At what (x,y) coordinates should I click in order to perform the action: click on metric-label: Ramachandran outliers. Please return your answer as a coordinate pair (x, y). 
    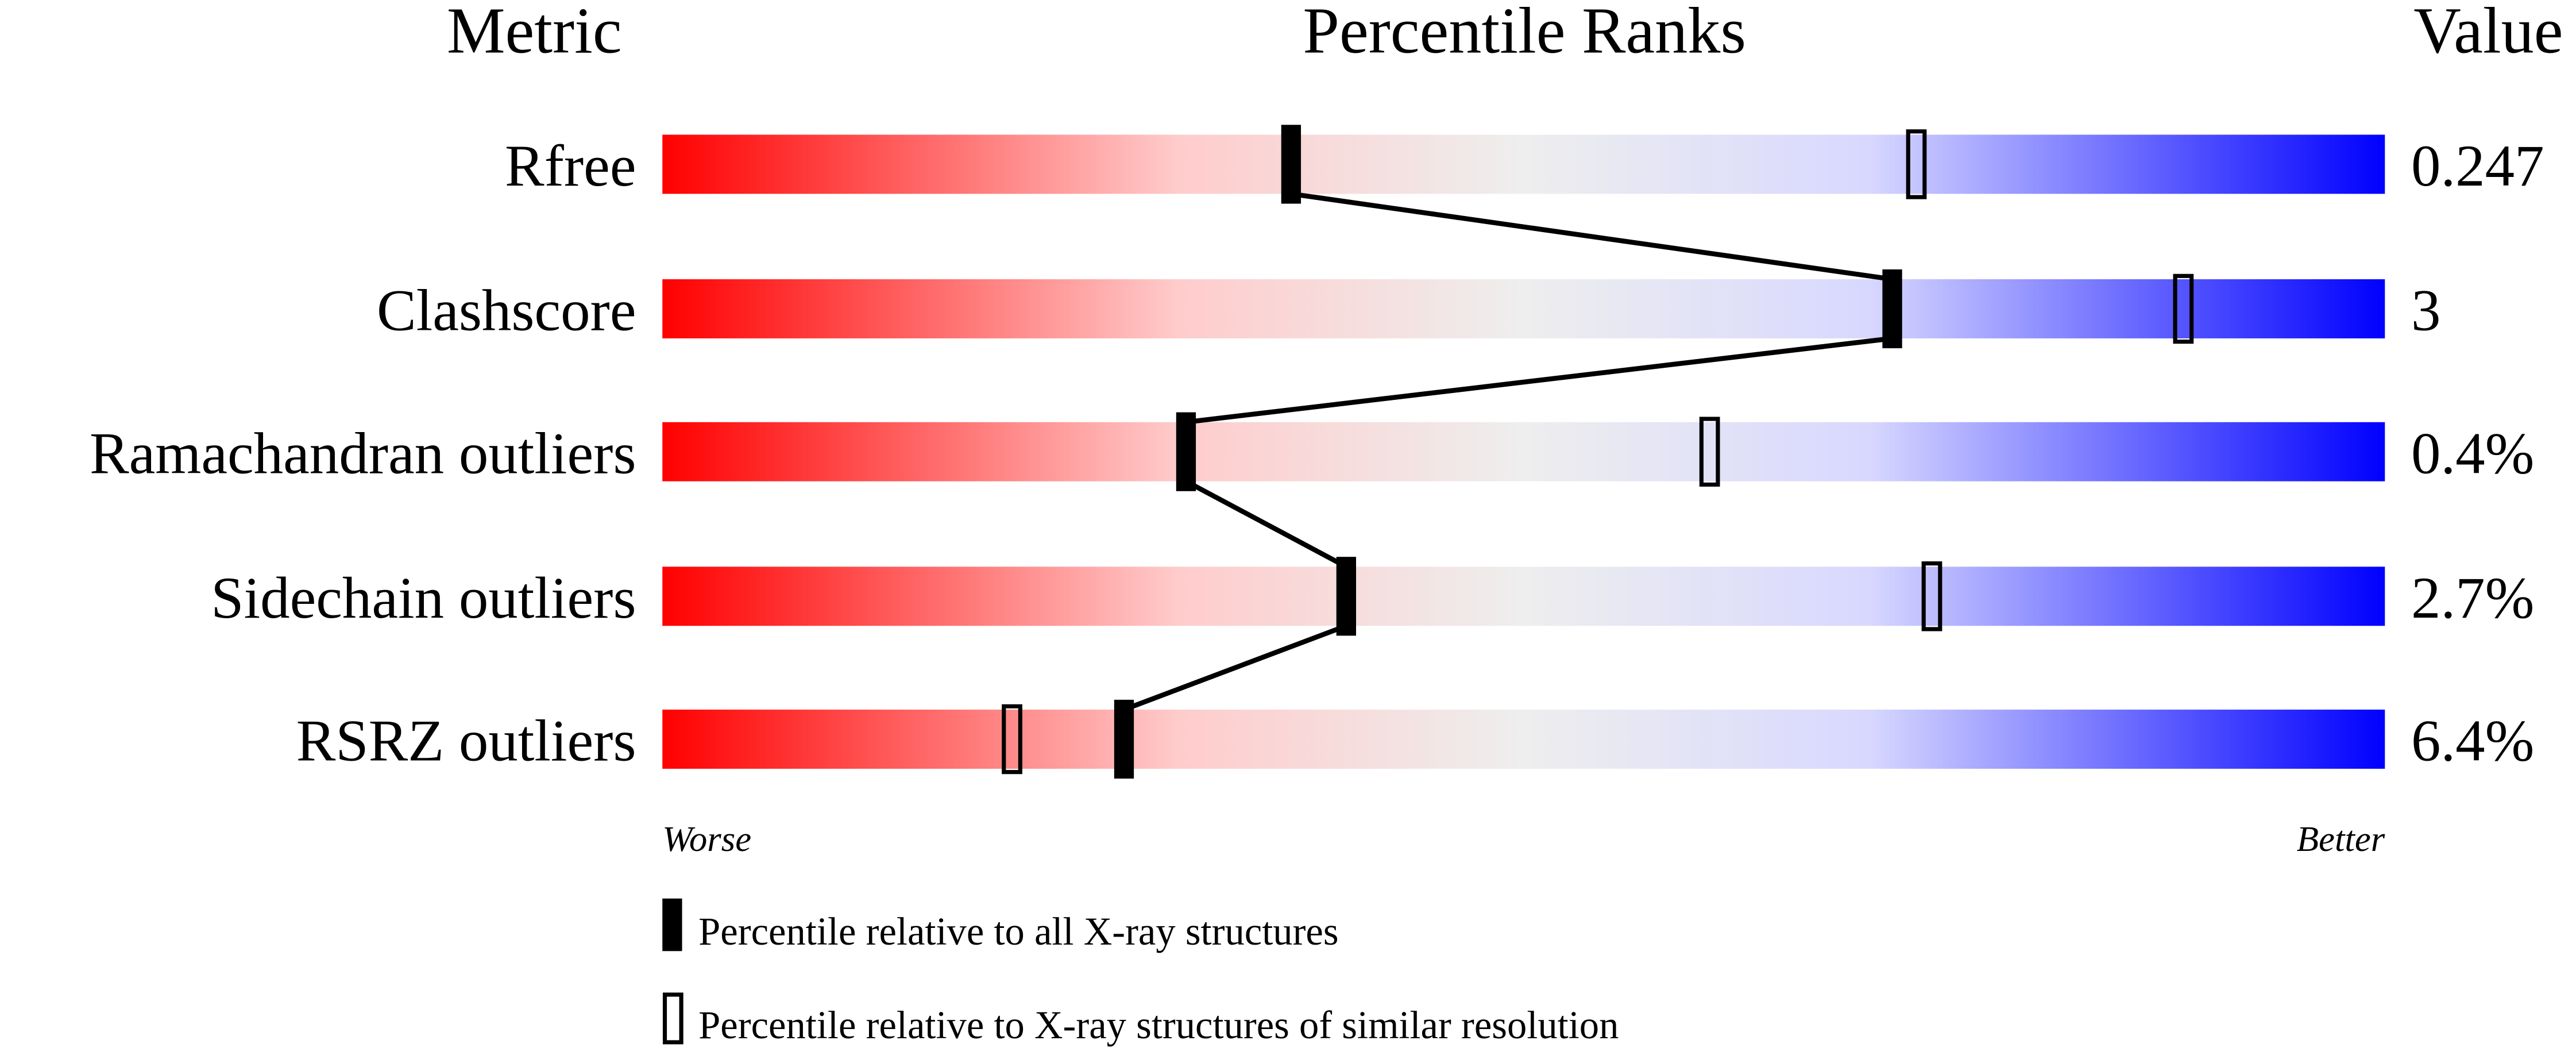
    Looking at the image, I should click on (363, 453).